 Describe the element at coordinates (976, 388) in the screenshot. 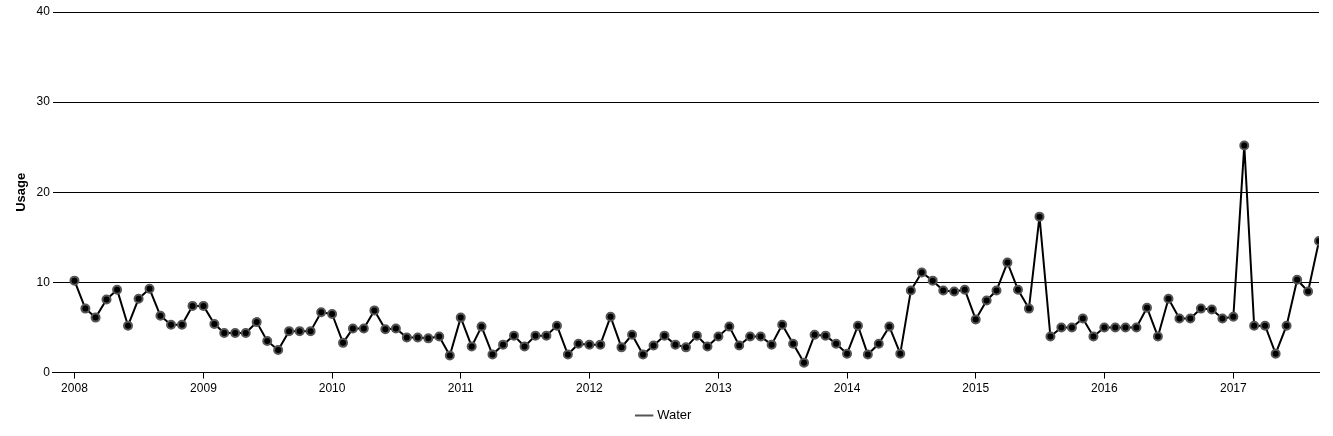

I see `x-tick-label: 2015` at that location.